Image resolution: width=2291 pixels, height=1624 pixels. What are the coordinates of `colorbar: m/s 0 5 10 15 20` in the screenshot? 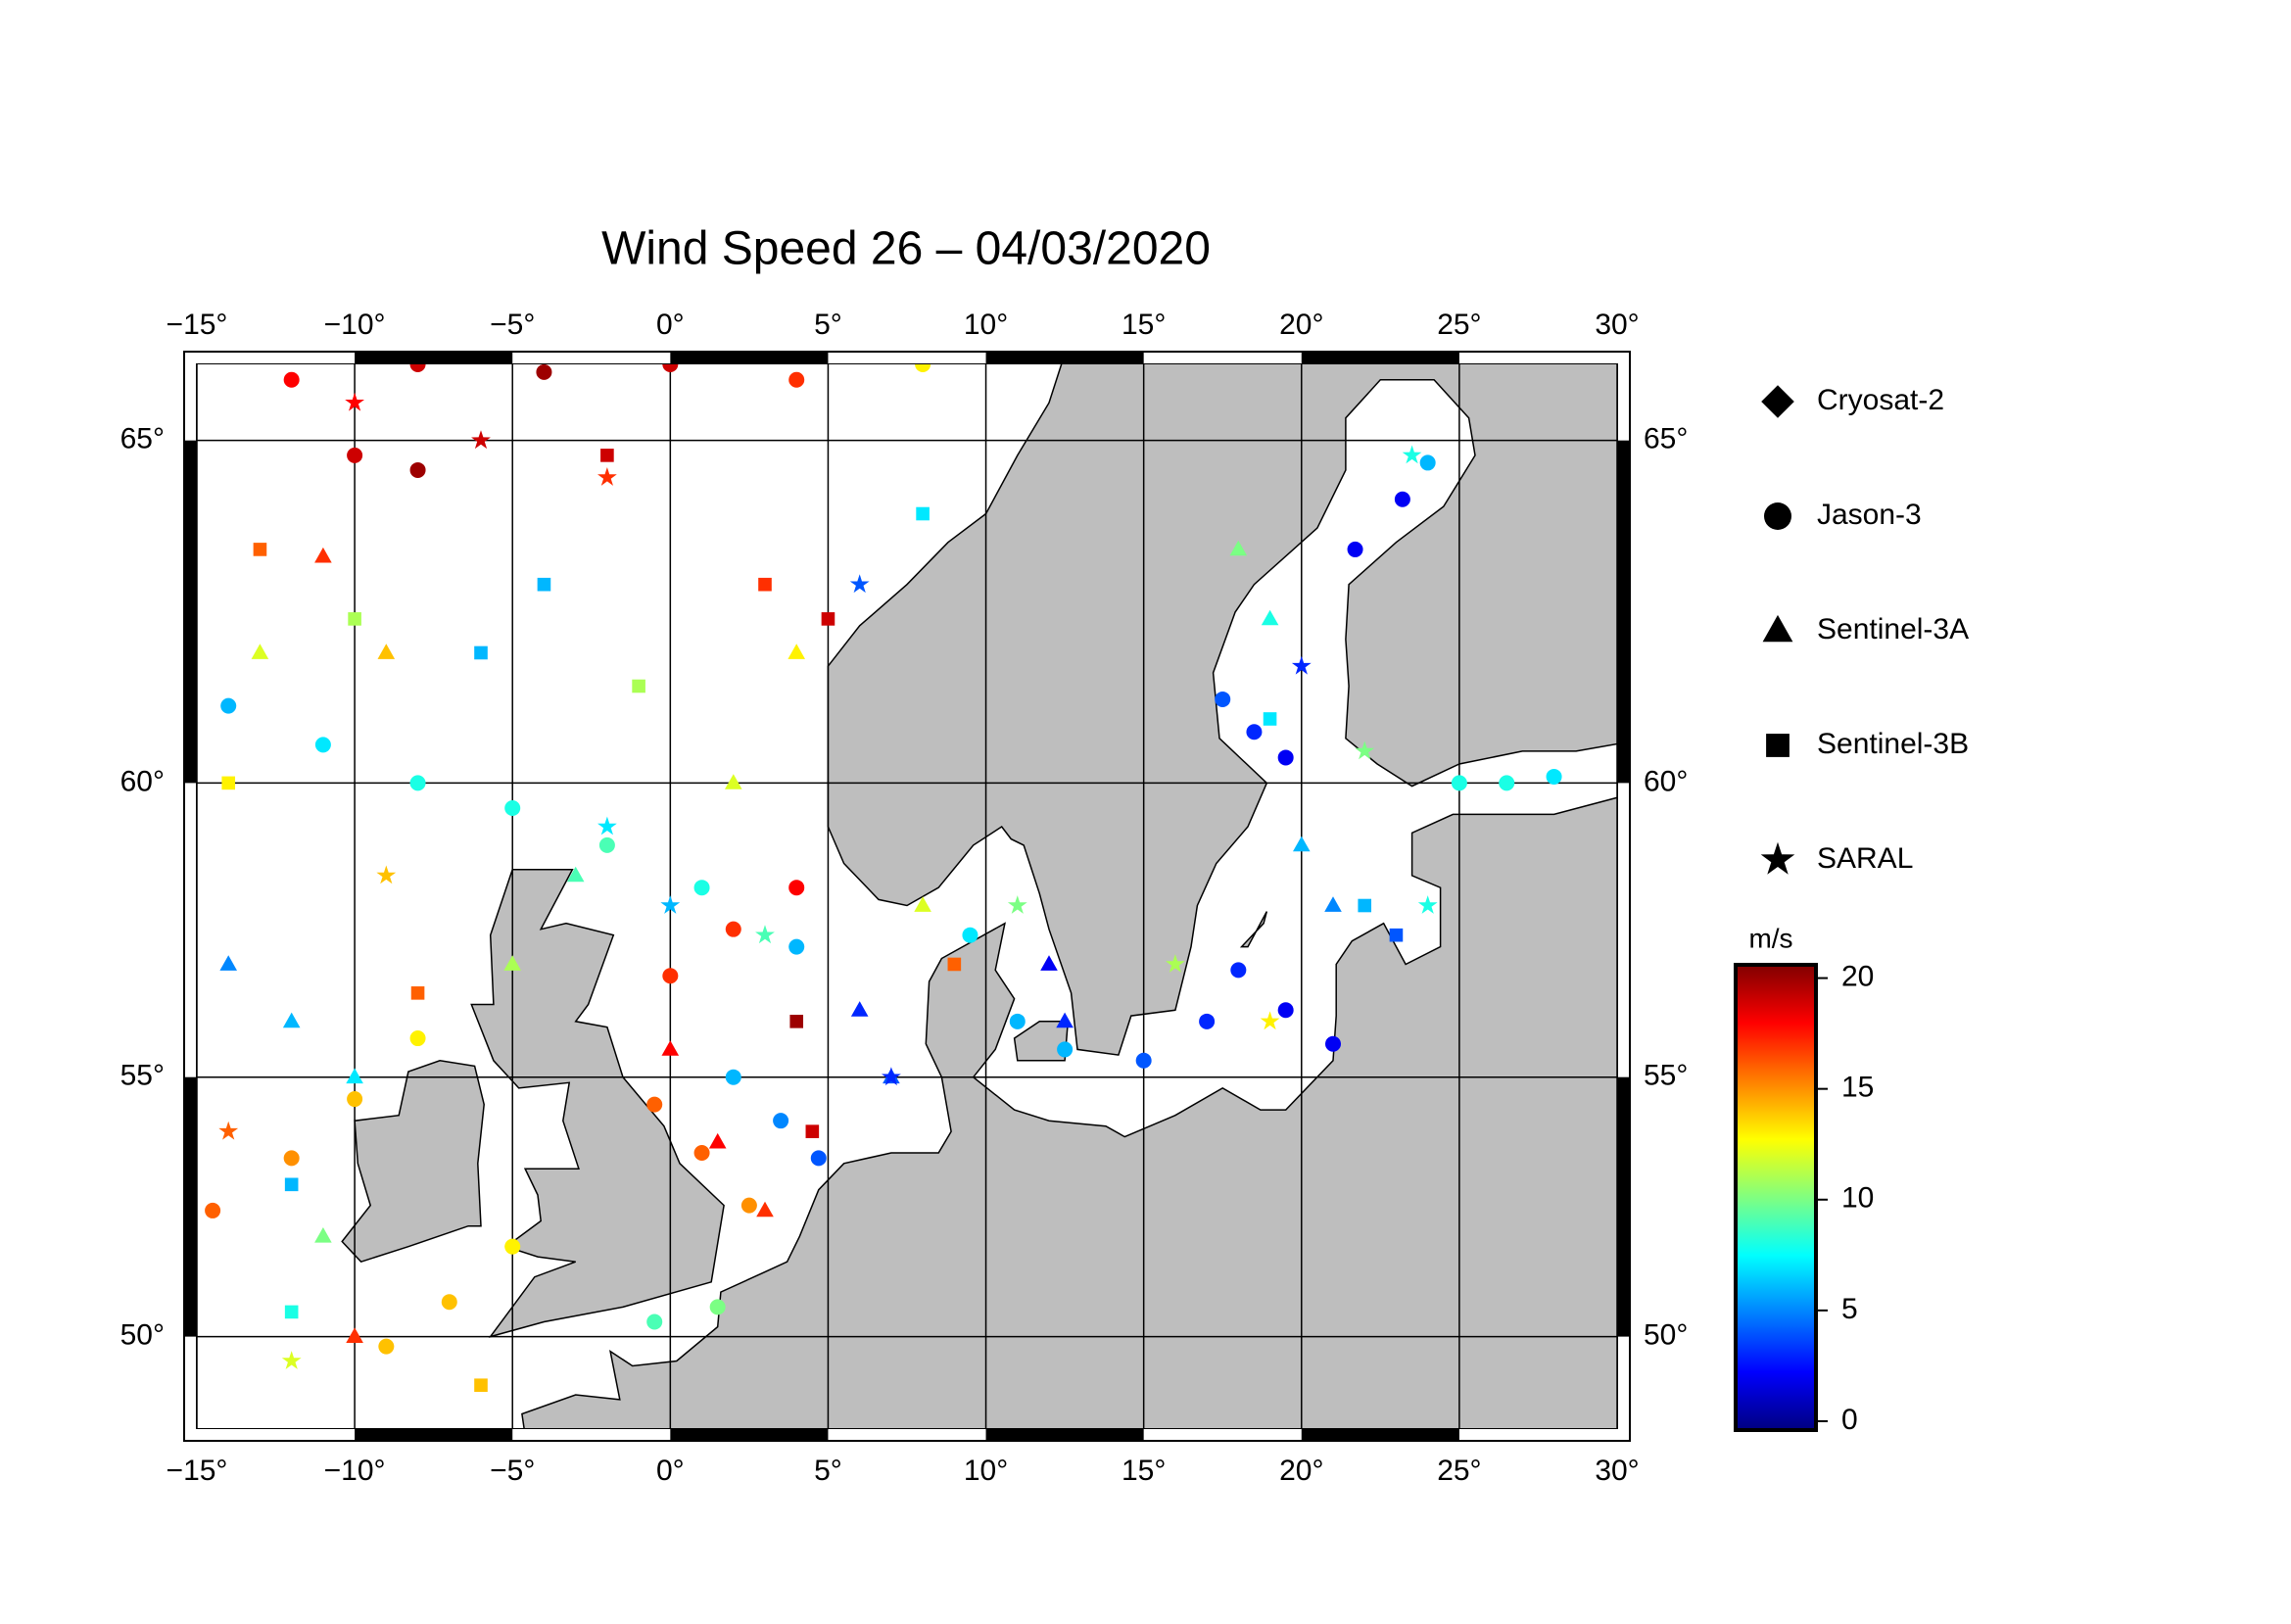 It's located at (1804, 1179).